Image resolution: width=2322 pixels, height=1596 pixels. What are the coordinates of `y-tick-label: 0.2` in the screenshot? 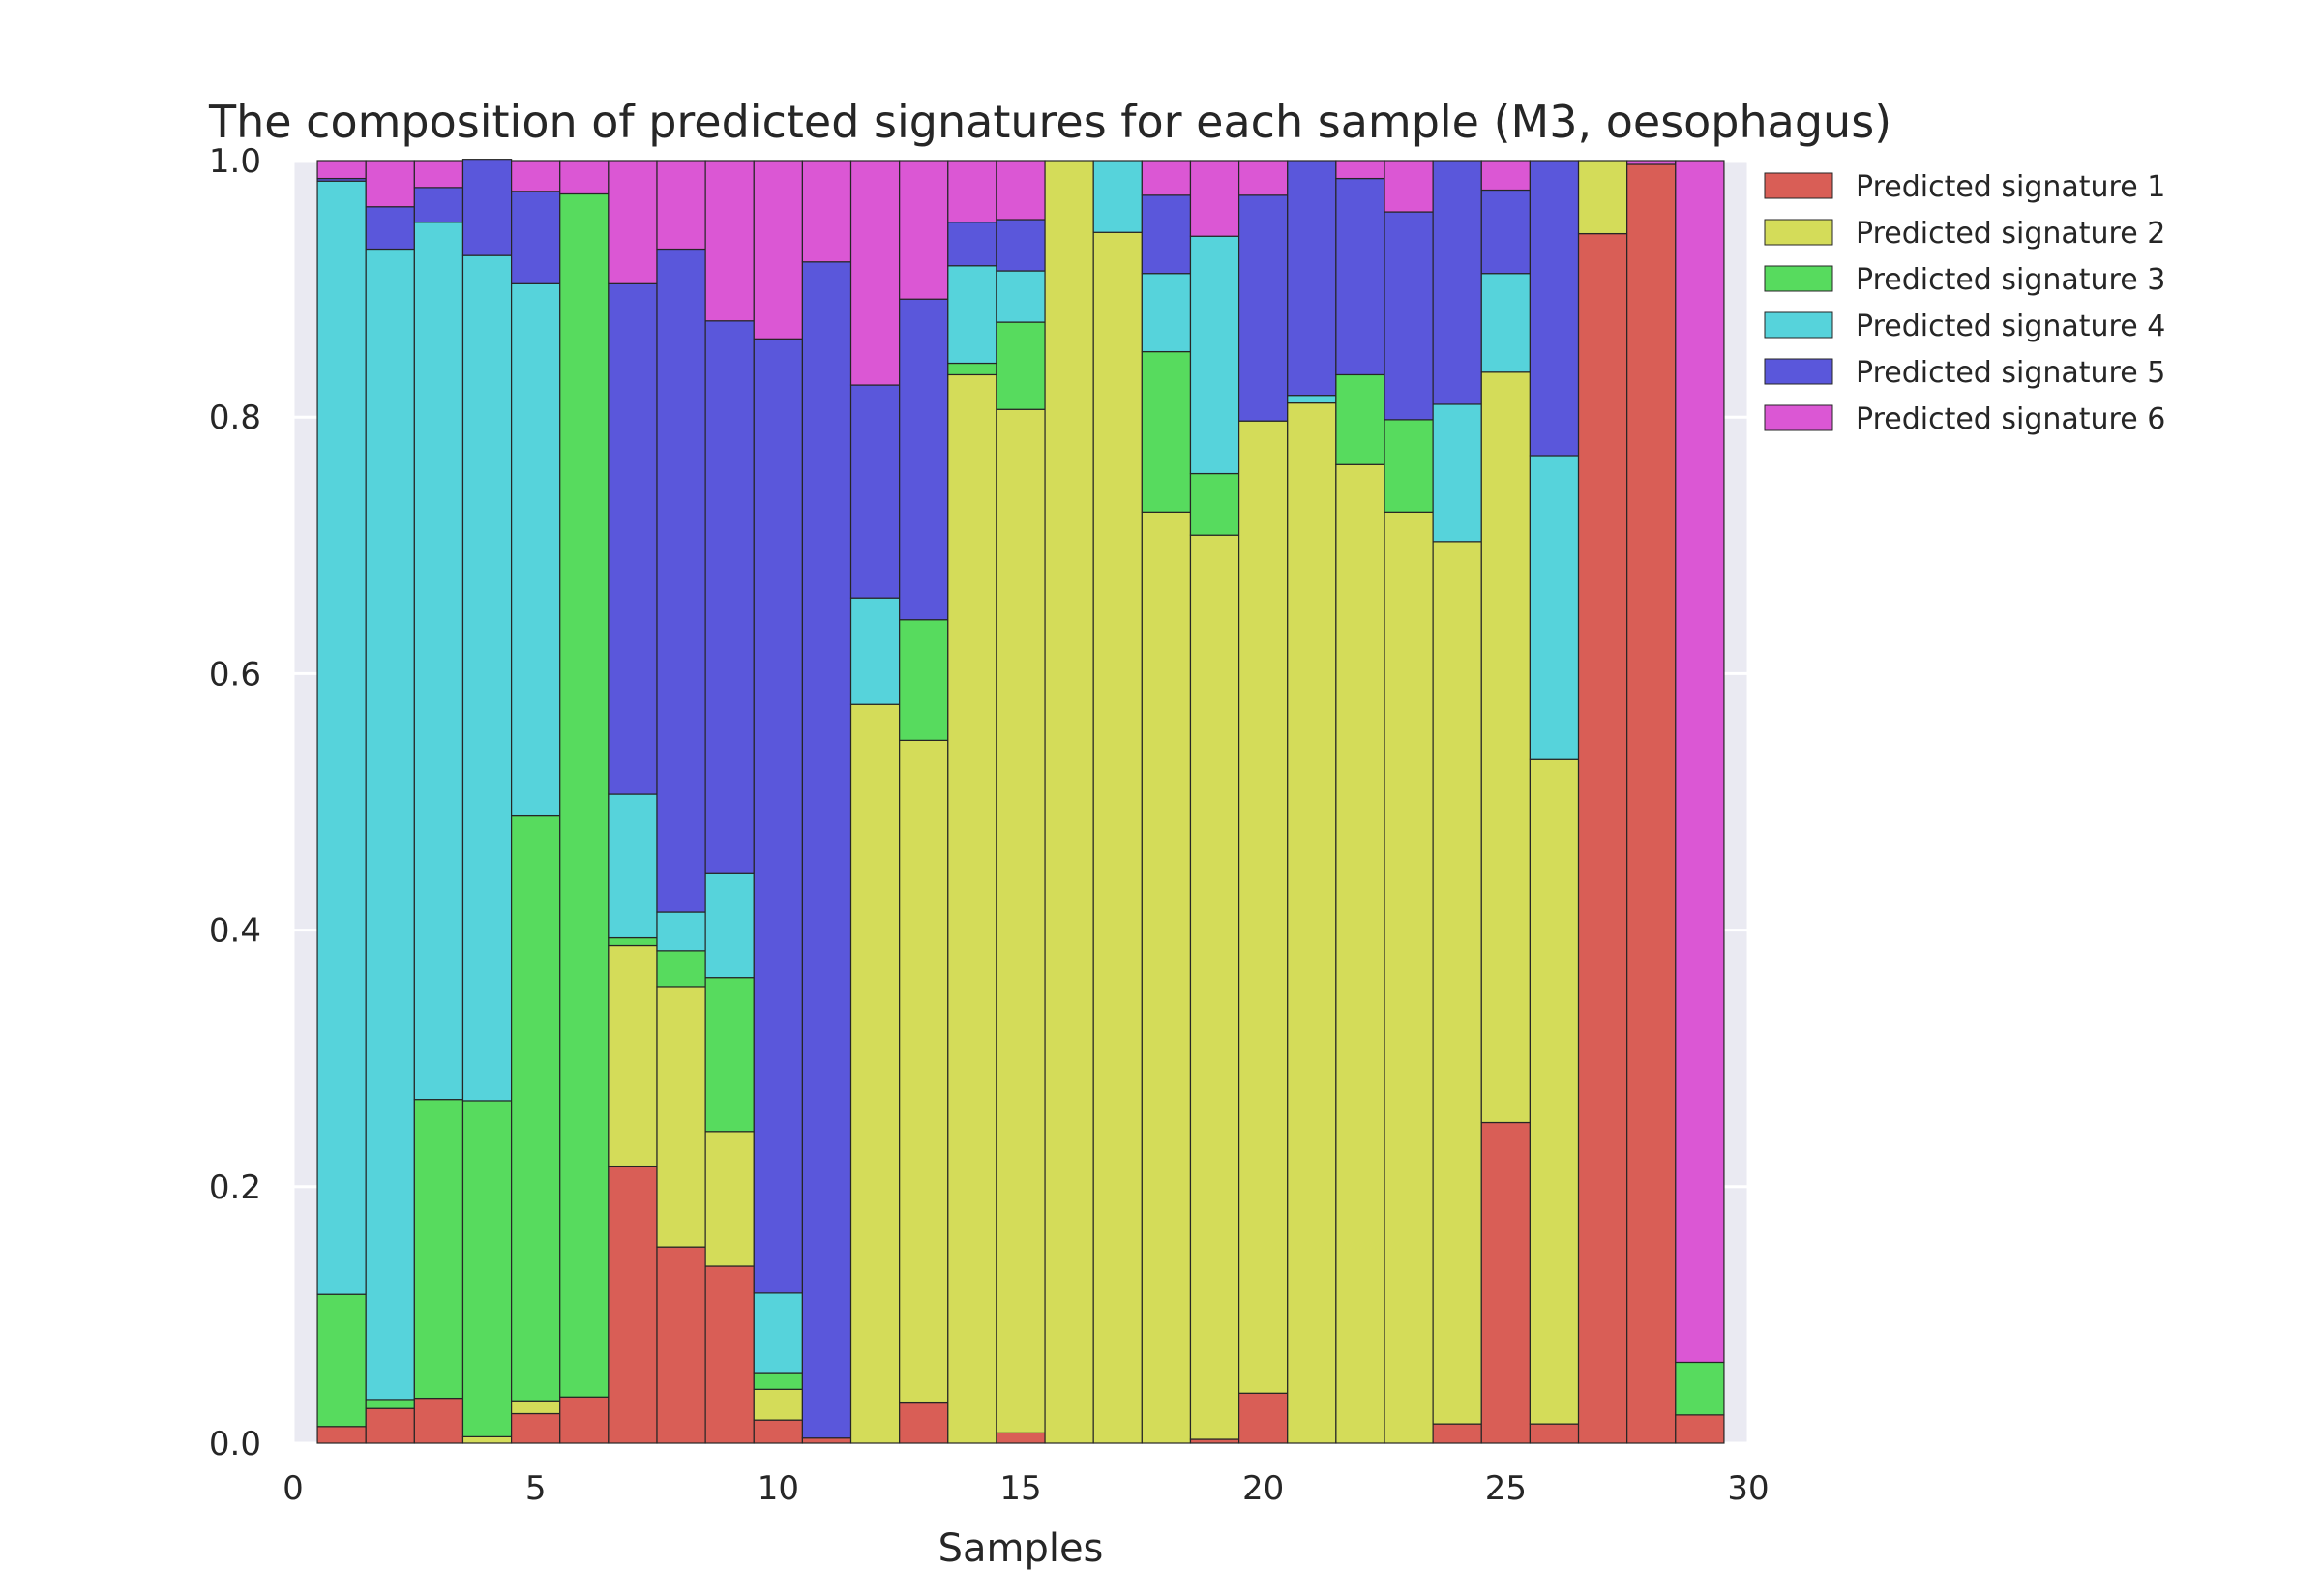 It's located at (235, 1187).